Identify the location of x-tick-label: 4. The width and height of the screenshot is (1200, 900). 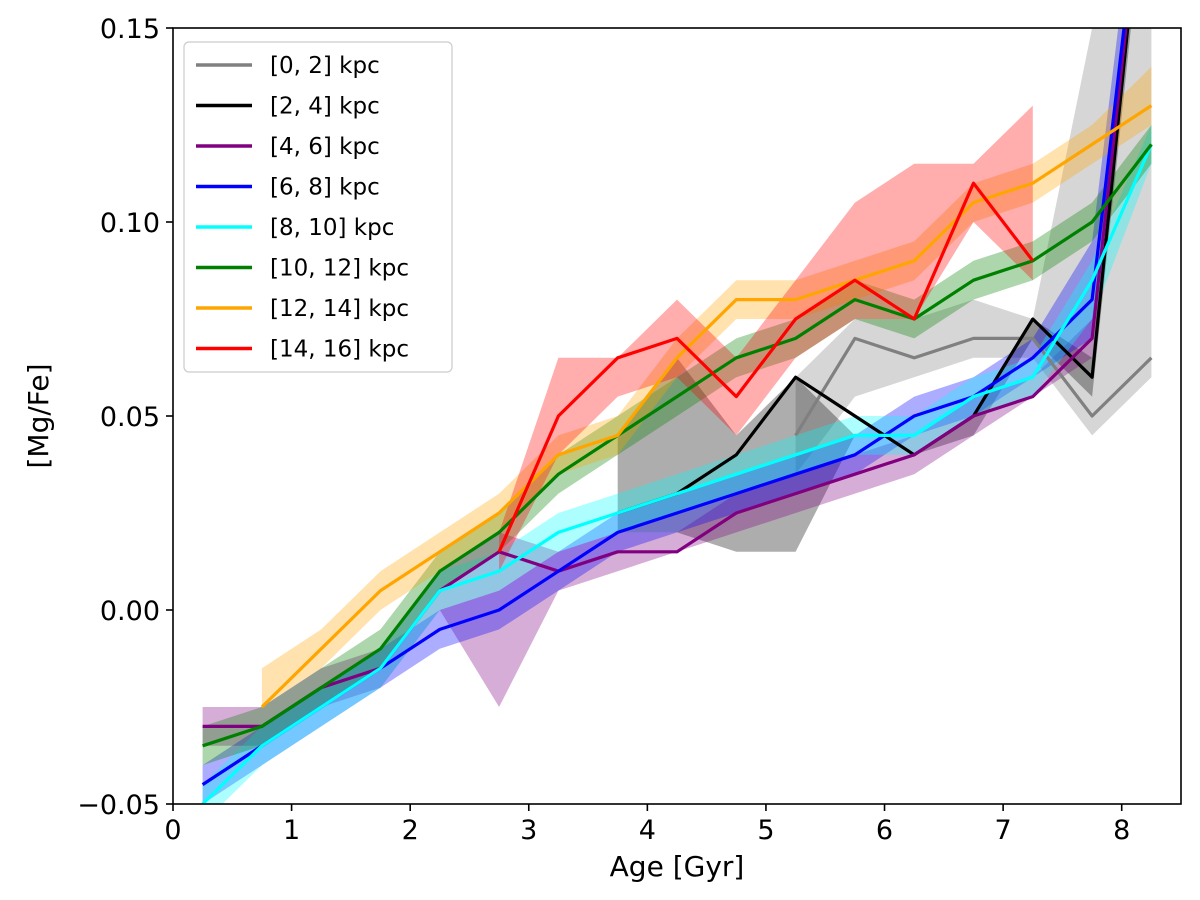
(647, 830).